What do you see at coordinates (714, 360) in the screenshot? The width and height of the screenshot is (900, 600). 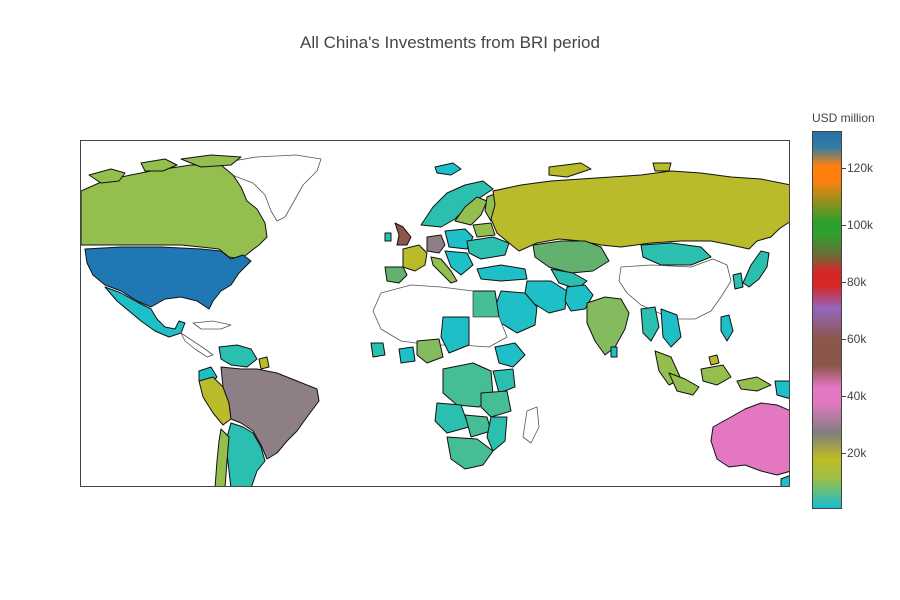 I see `country-brunei` at bounding box center [714, 360].